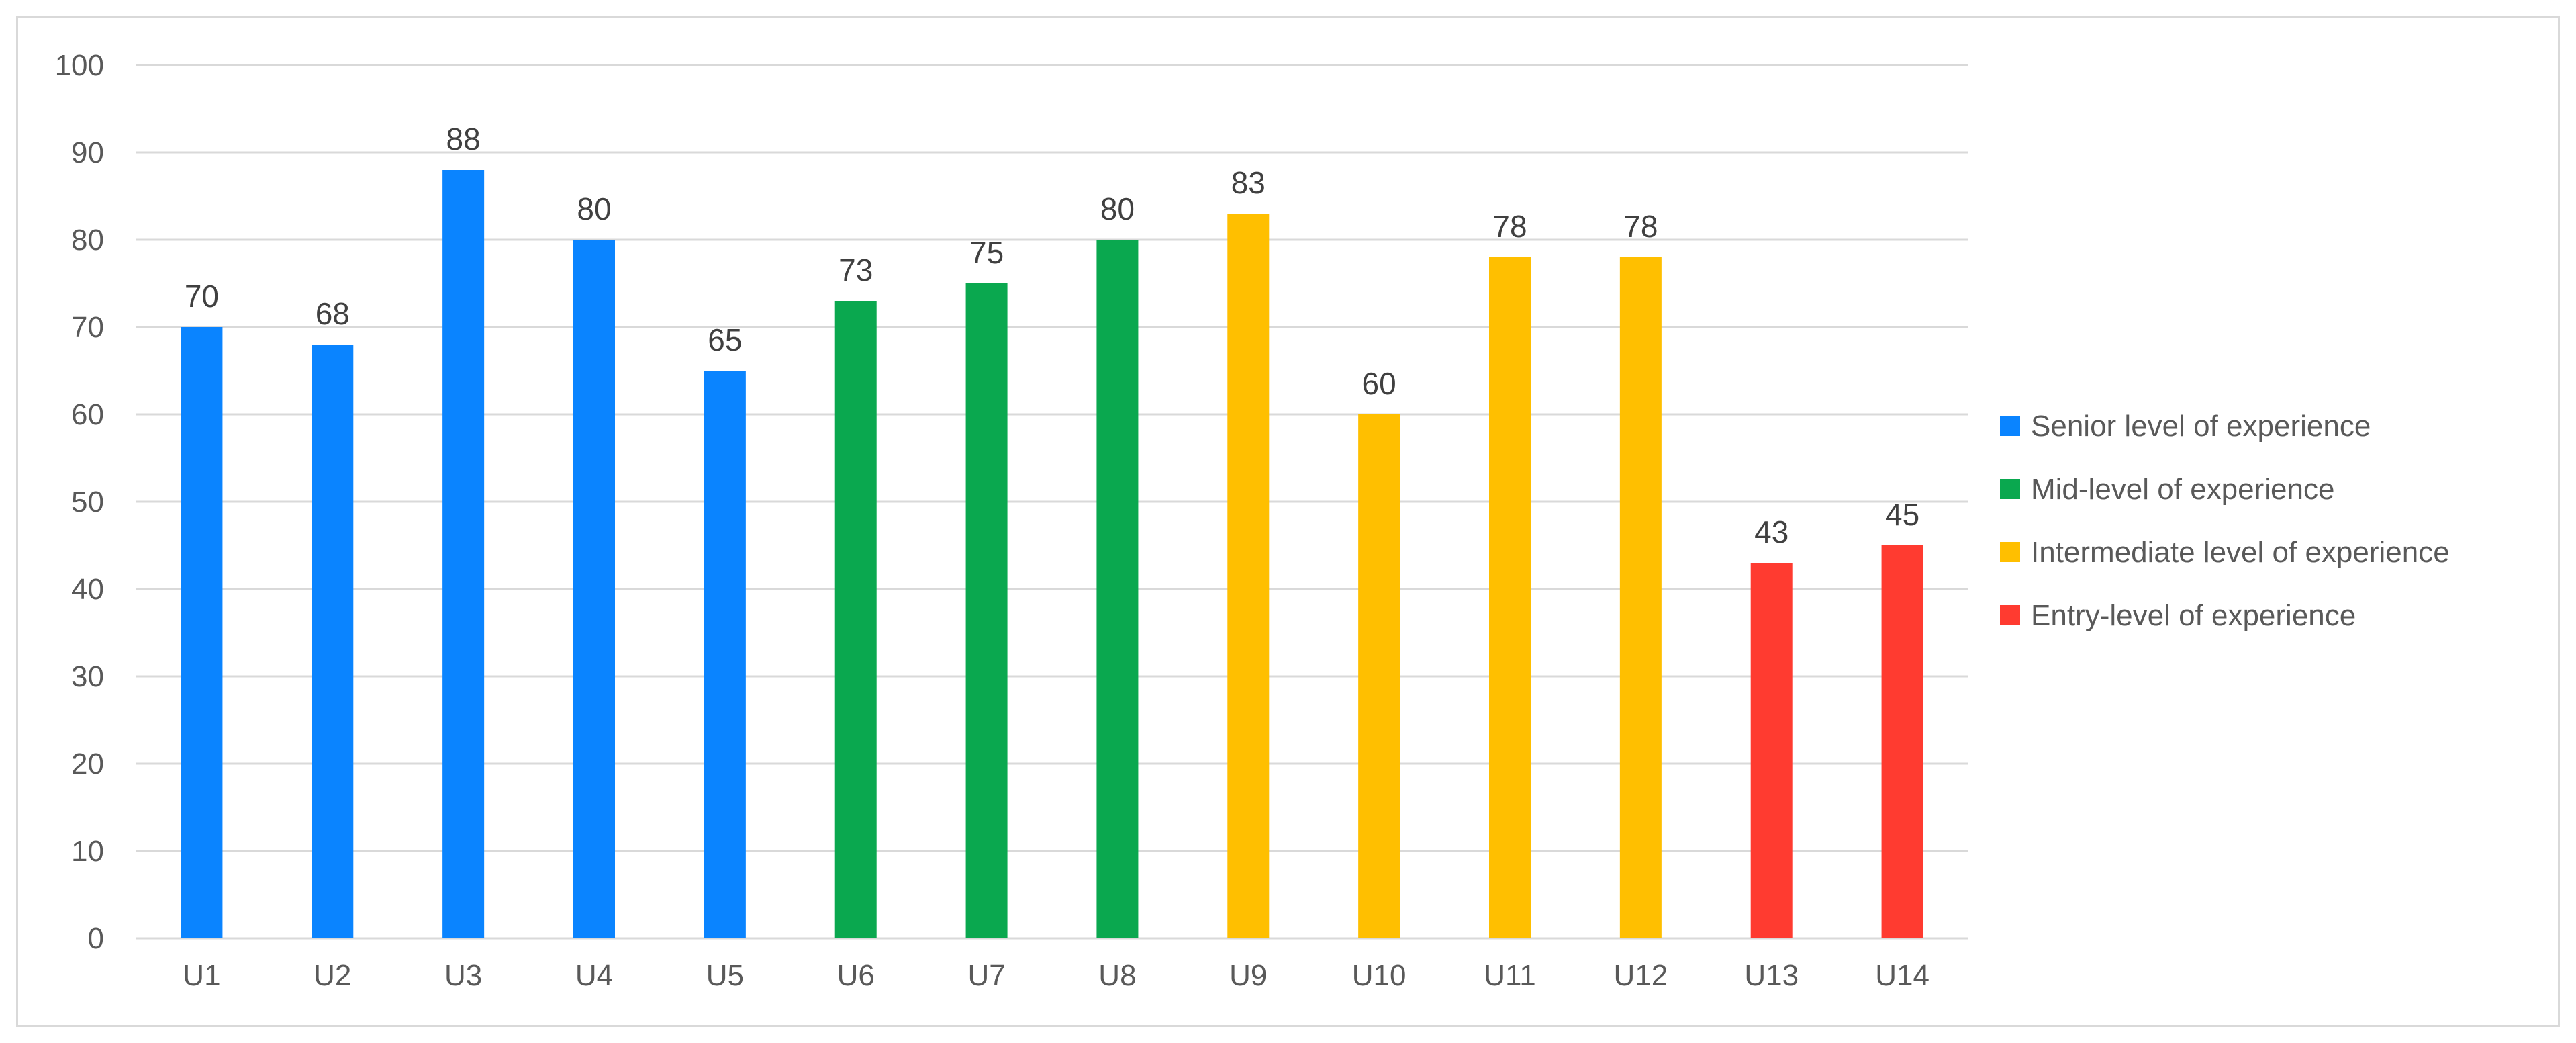 The image size is (2576, 1043). I want to click on legend-item-0: Senior level of experience, so click(2185, 426).